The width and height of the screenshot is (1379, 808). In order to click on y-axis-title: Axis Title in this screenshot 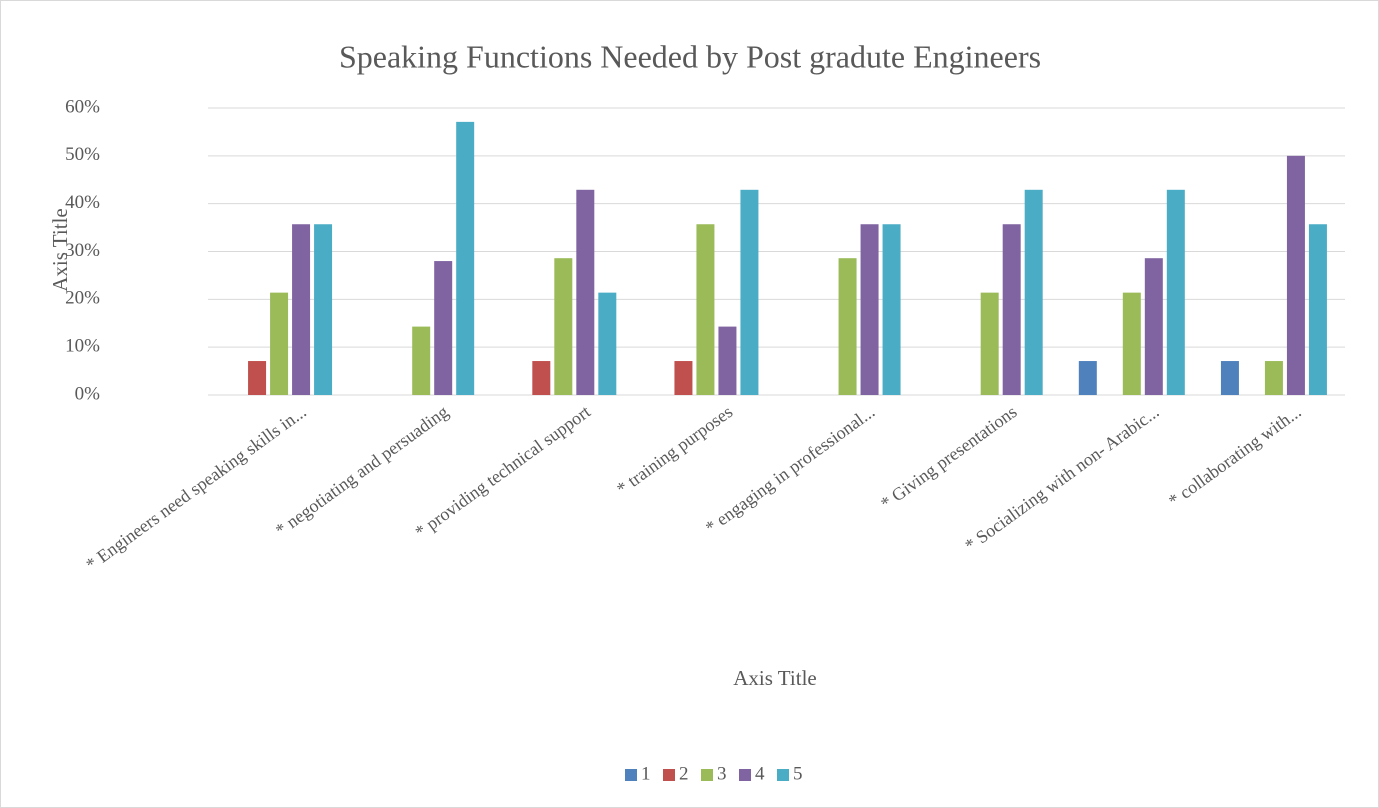, I will do `click(60, 249)`.